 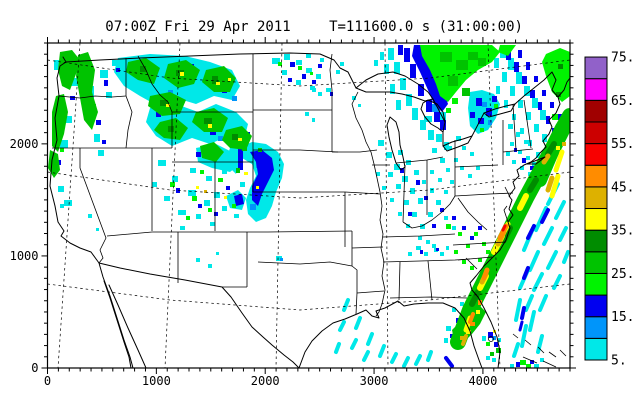 What do you see at coordinates (596, 349) in the screenshot?
I see `colorbar-swatch-cyan` at bounding box center [596, 349].